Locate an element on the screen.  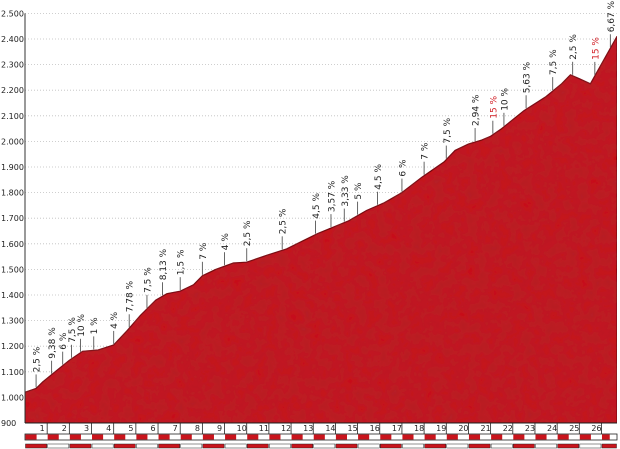
x-tick-label: 17 is located at coordinates (397, 428).